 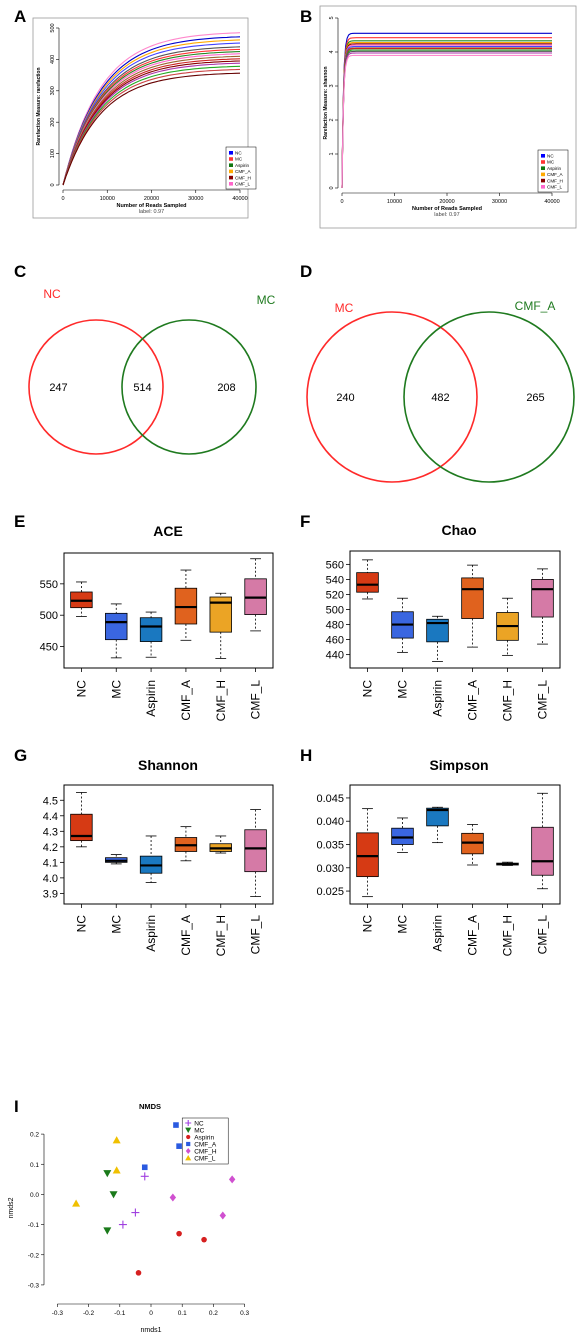 I want to click on venn-count-right-only: 265, so click(x=535, y=398).